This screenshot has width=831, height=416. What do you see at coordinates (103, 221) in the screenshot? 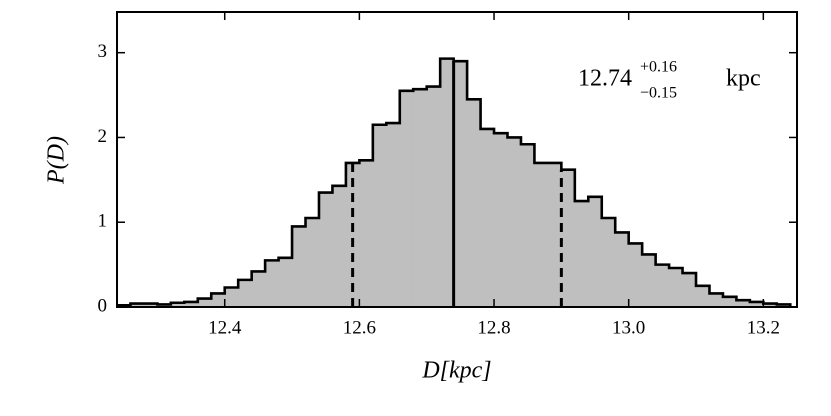
I see `y-tick-label: 1` at bounding box center [103, 221].